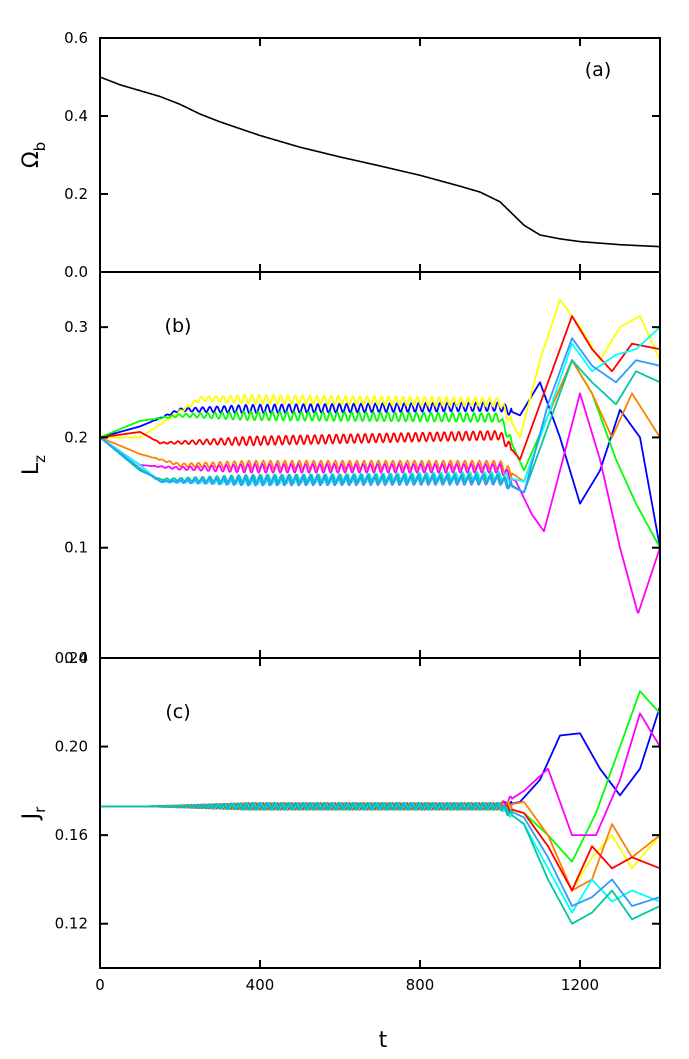  I want to click on y-axis-label-symbol: Ω, so click(31, 159).